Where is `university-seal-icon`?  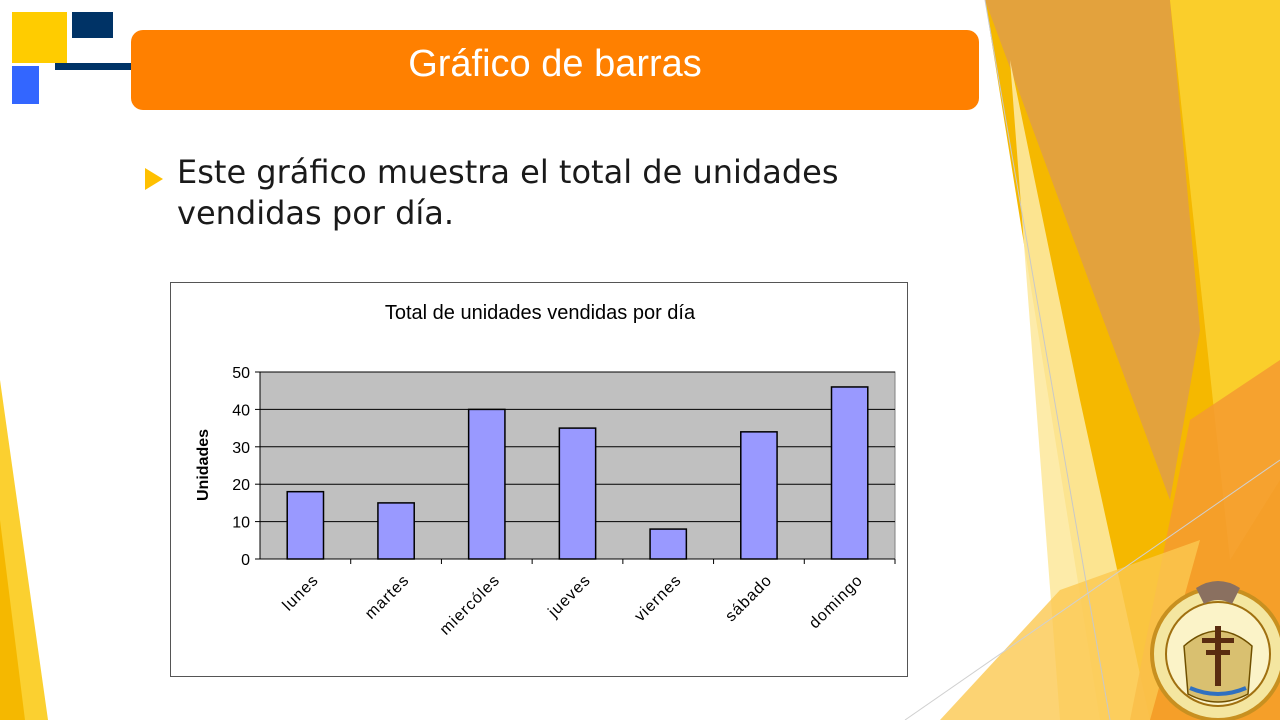 university-seal-icon is located at coordinates (1215, 650).